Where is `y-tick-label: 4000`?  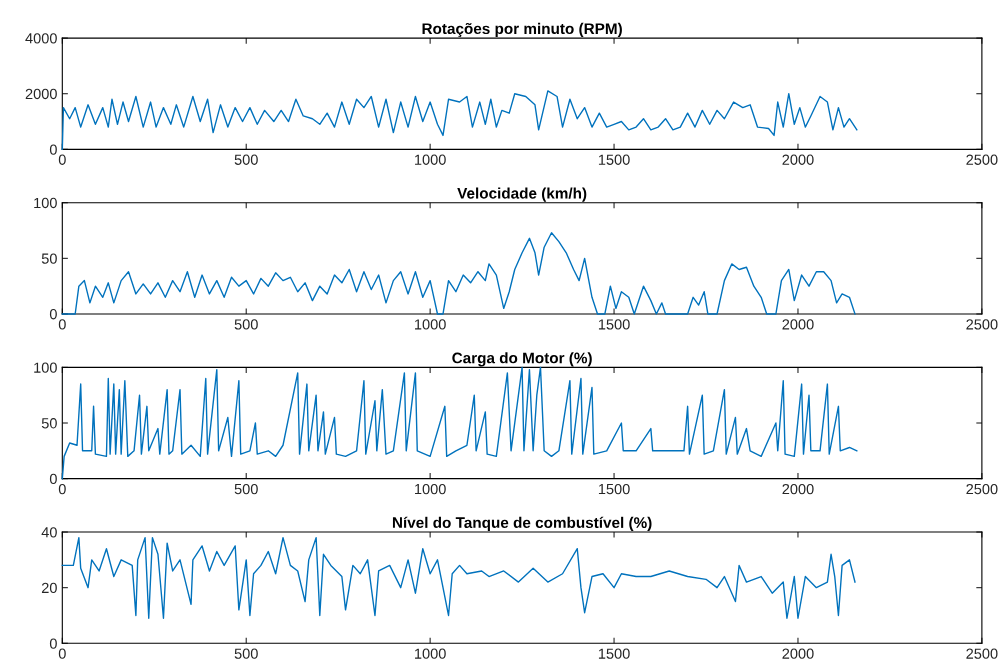 y-tick-label: 4000 is located at coordinates (41, 38).